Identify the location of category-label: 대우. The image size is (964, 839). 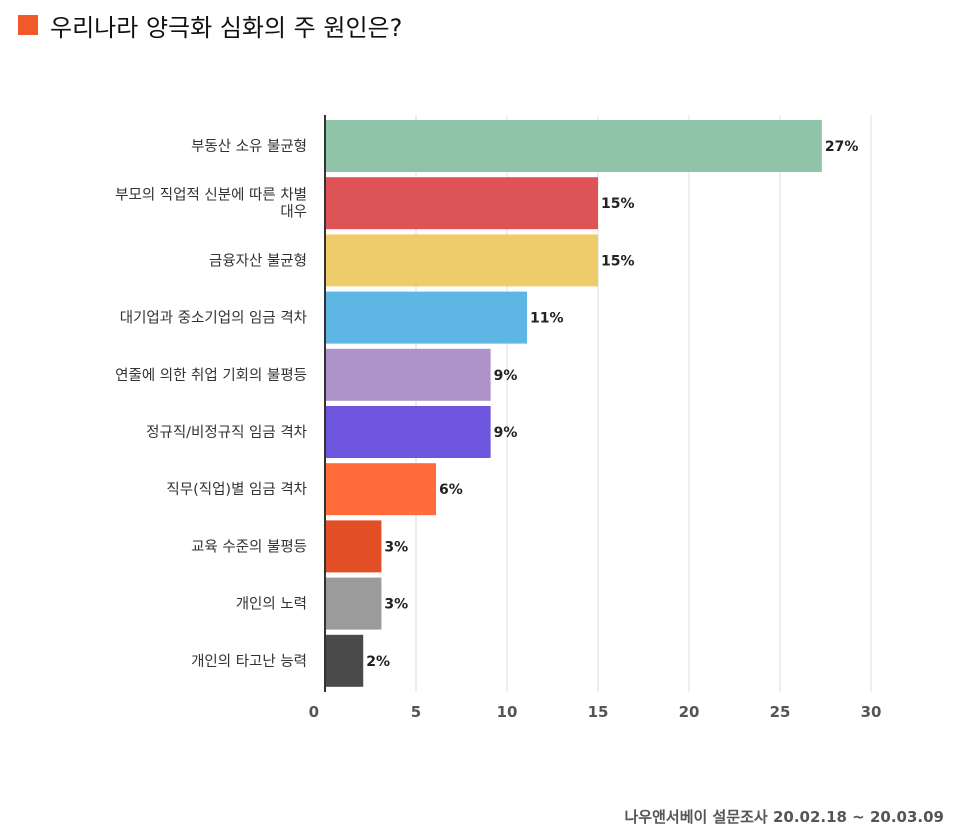
(293, 212).